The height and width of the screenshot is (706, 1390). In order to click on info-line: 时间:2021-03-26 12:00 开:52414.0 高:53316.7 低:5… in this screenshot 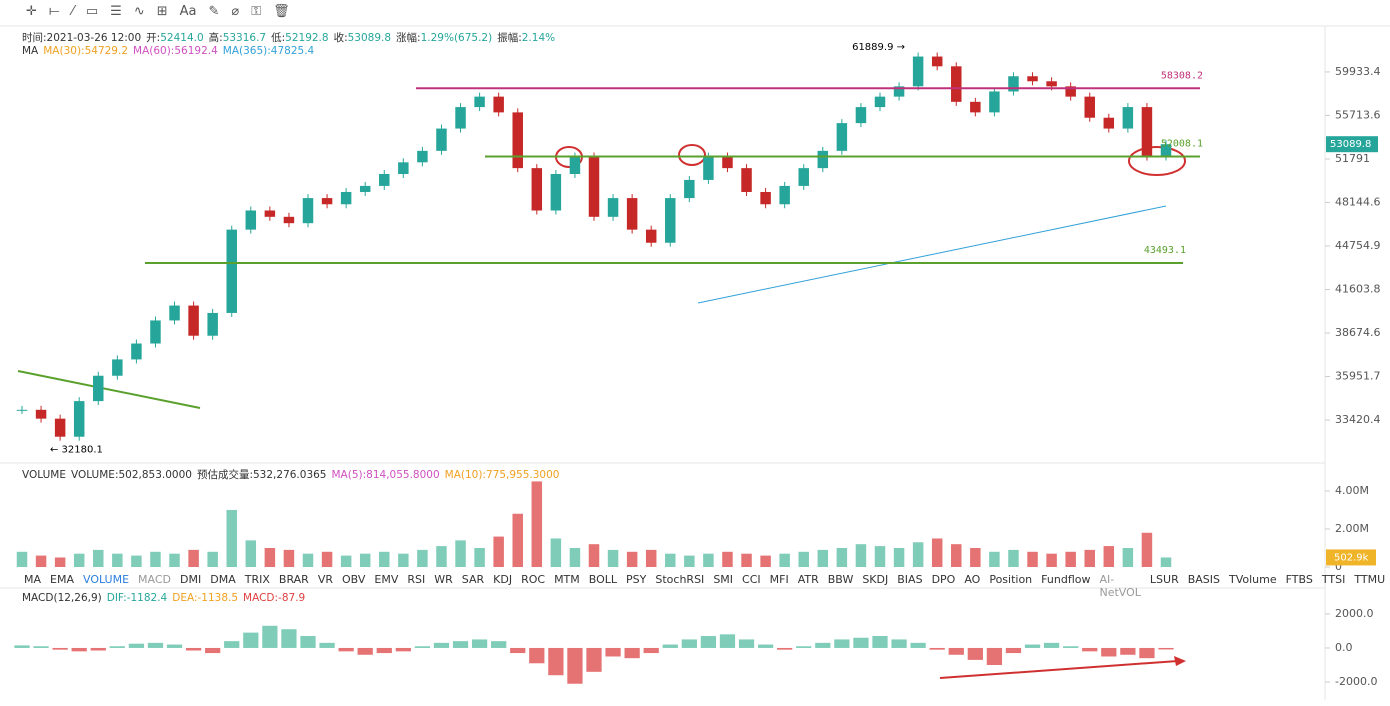, I will do `click(291, 37)`.